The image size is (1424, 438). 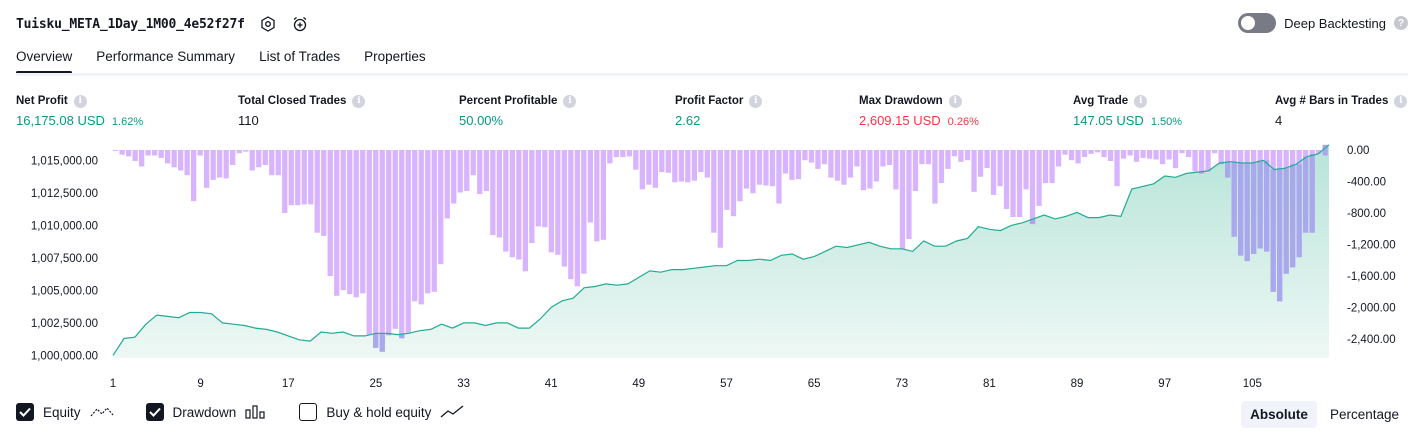 What do you see at coordinates (395, 56) in the screenshot?
I see `tab-properties: Properties` at bounding box center [395, 56].